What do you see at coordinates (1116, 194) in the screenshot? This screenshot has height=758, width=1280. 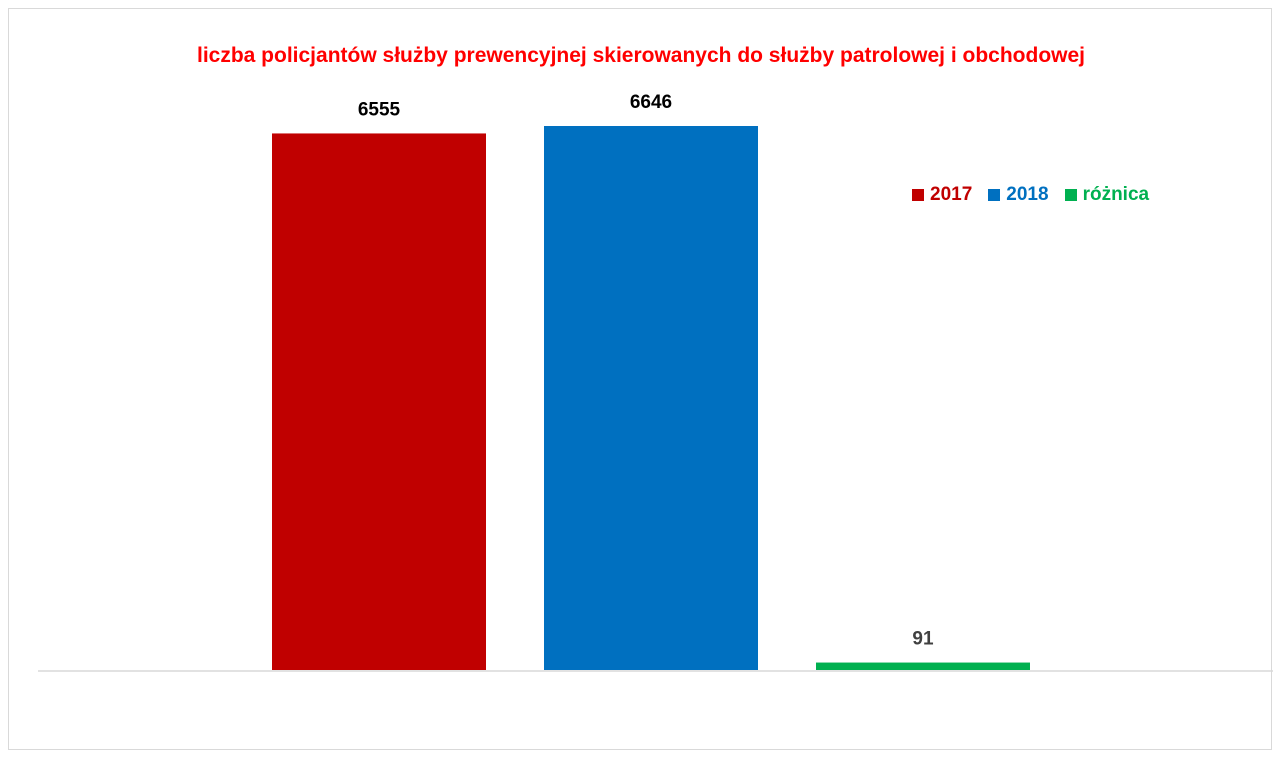 I see `legend-label-roznica: różnica` at bounding box center [1116, 194].